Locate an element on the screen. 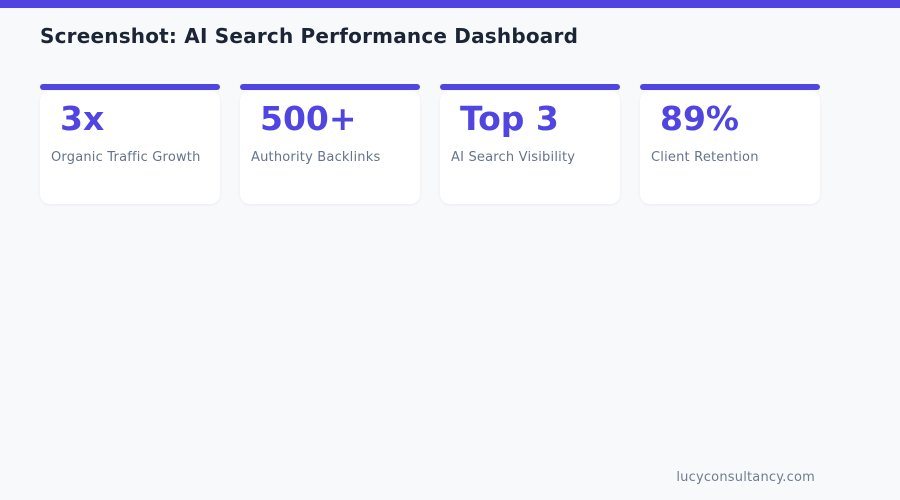  footer-url: lucyconsultancy.com is located at coordinates (745, 477).